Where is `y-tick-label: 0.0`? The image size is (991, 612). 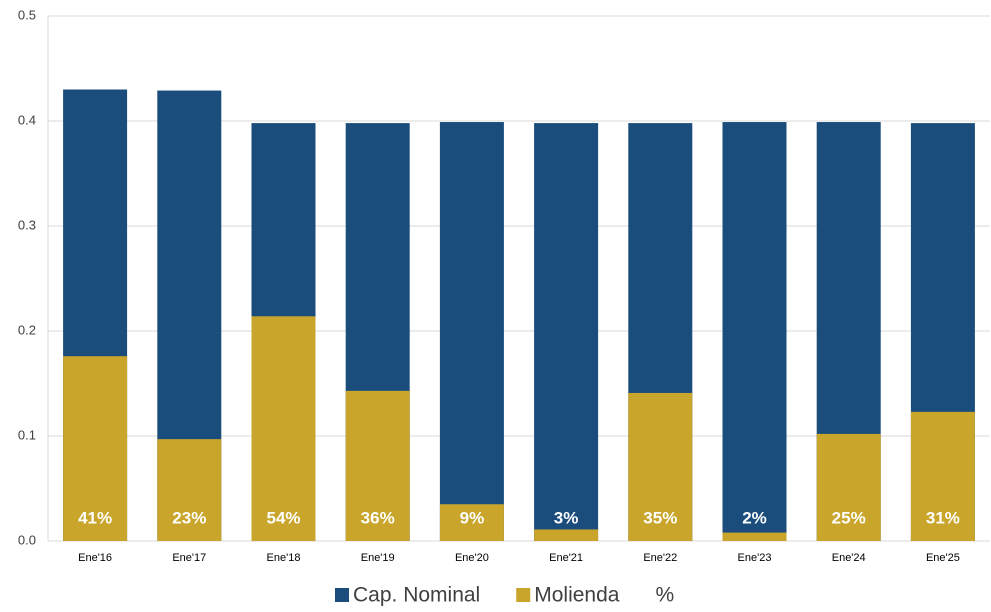
y-tick-label: 0.0 is located at coordinates (27, 539).